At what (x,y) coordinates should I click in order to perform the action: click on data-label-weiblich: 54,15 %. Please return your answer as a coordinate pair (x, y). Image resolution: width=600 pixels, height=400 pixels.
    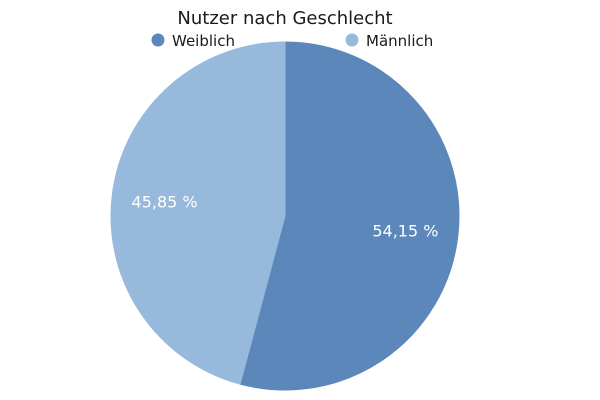
    Looking at the image, I should click on (405, 230).